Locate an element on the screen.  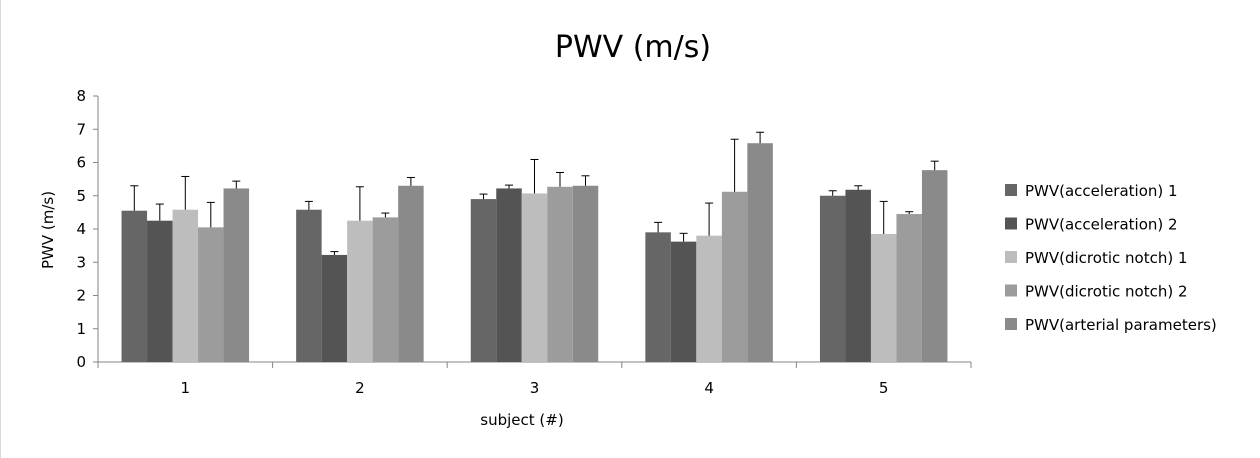
legend-label: PWV(dicrotic notch) 2 is located at coordinates (1106, 292).